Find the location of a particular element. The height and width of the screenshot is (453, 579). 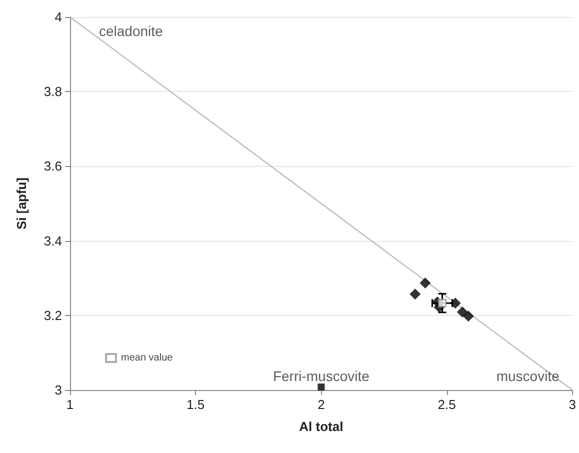

y-axis-title: Si [apfu] is located at coordinates (21, 204).